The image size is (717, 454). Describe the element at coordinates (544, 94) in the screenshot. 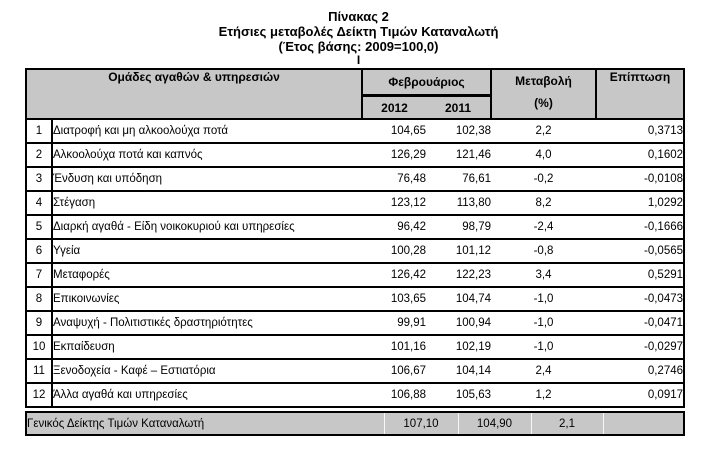

I see `header-change-pct: Μεταβολή (%)` at that location.